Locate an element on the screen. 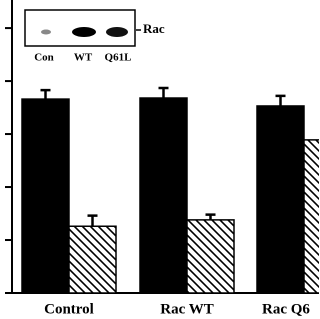 The image size is (320, 319). lane-label: Q61L is located at coordinates (118, 58).